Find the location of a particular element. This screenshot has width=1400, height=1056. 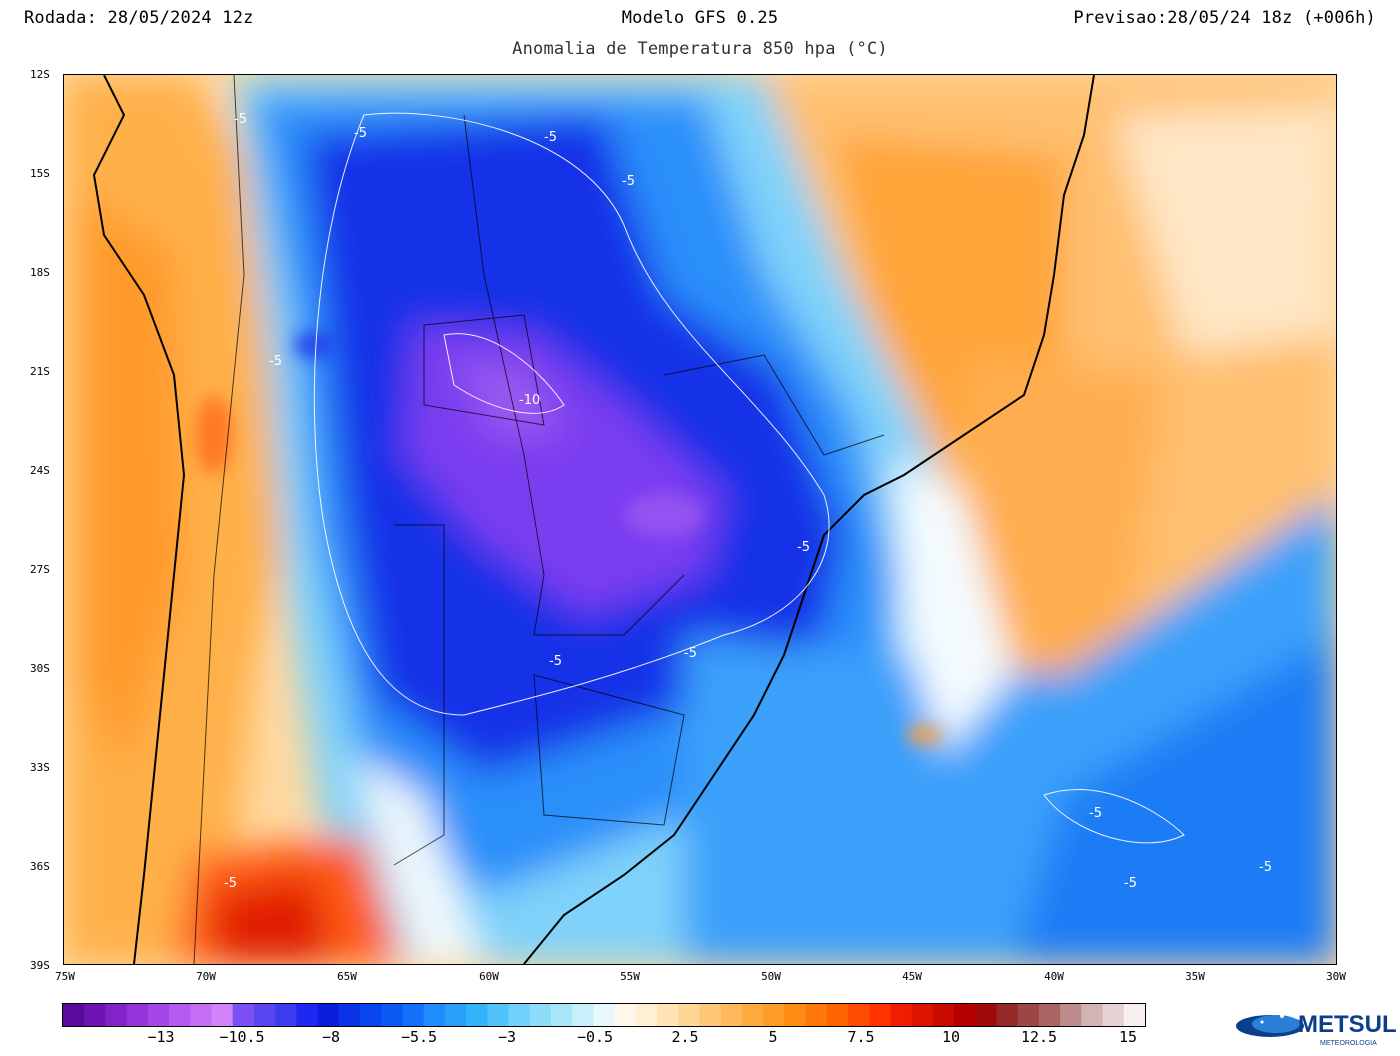

lat-label: 24S is located at coordinates (40, 470).